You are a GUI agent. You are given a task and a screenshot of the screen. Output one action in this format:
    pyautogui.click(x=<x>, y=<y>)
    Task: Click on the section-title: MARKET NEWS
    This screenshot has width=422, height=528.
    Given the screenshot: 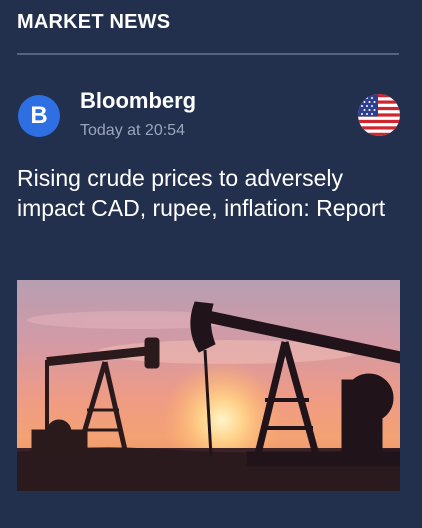 What is the action you would take?
    pyautogui.click(x=93, y=22)
    